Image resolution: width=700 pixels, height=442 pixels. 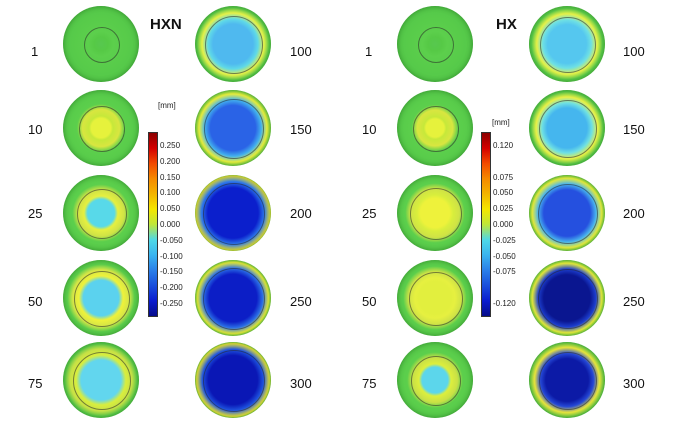 I want to click on colorbar-tick-label: -0.200, so click(x=171, y=288).